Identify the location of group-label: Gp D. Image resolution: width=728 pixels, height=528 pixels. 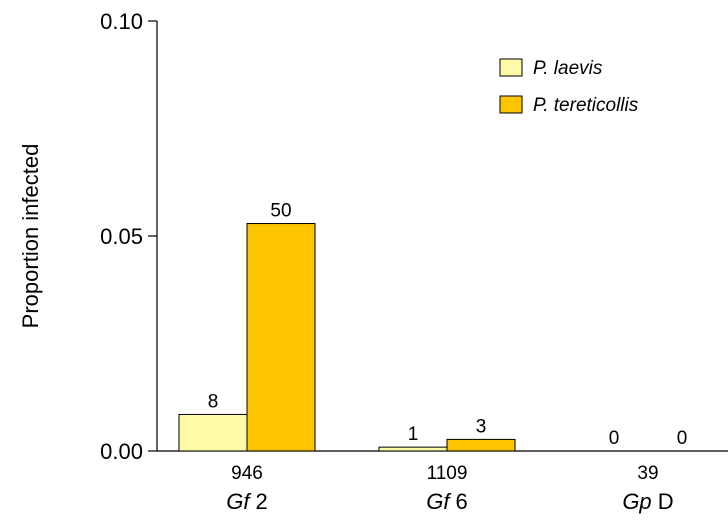
(647, 501).